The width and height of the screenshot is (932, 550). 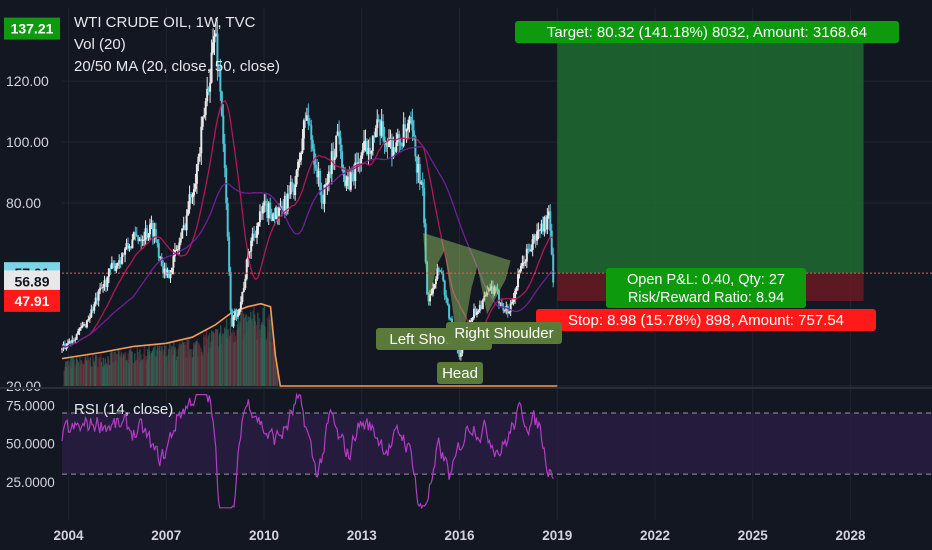 What do you see at coordinates (30, 482) in the screenshot?
I see `rsi-y-tick-label: 25.0000` at bounding box center [30, 482].